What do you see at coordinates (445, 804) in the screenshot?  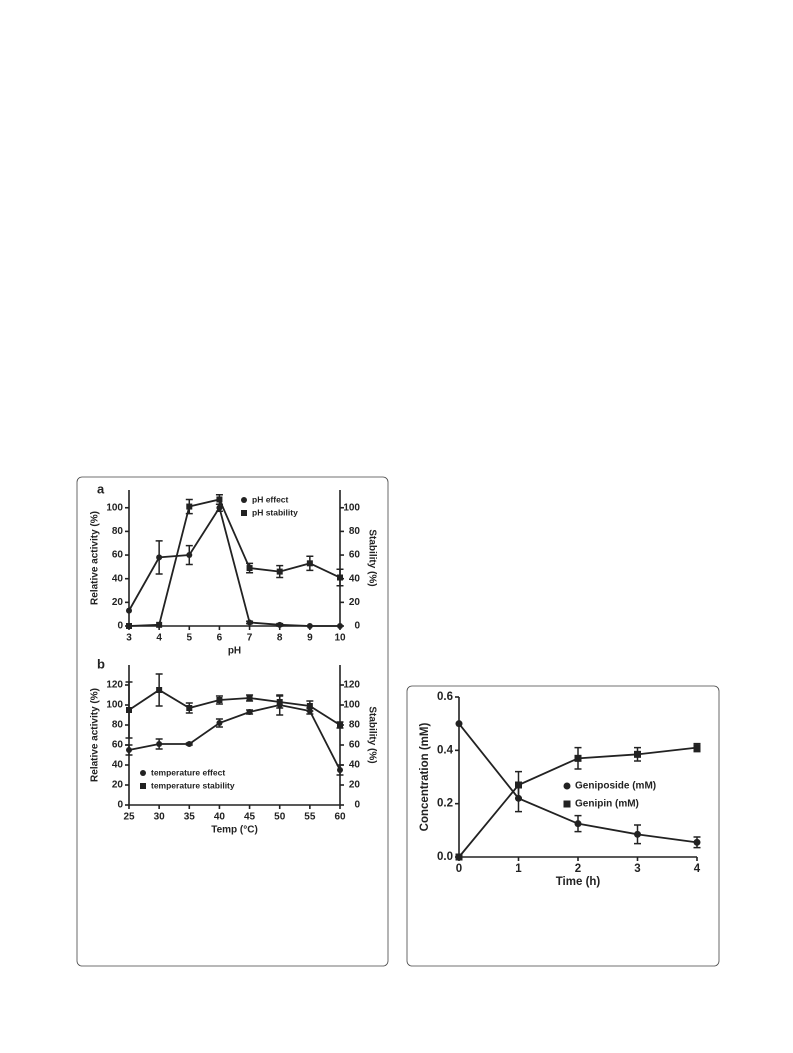 I see `y-tick-label: 0.2` at bounding box center [445, 804].